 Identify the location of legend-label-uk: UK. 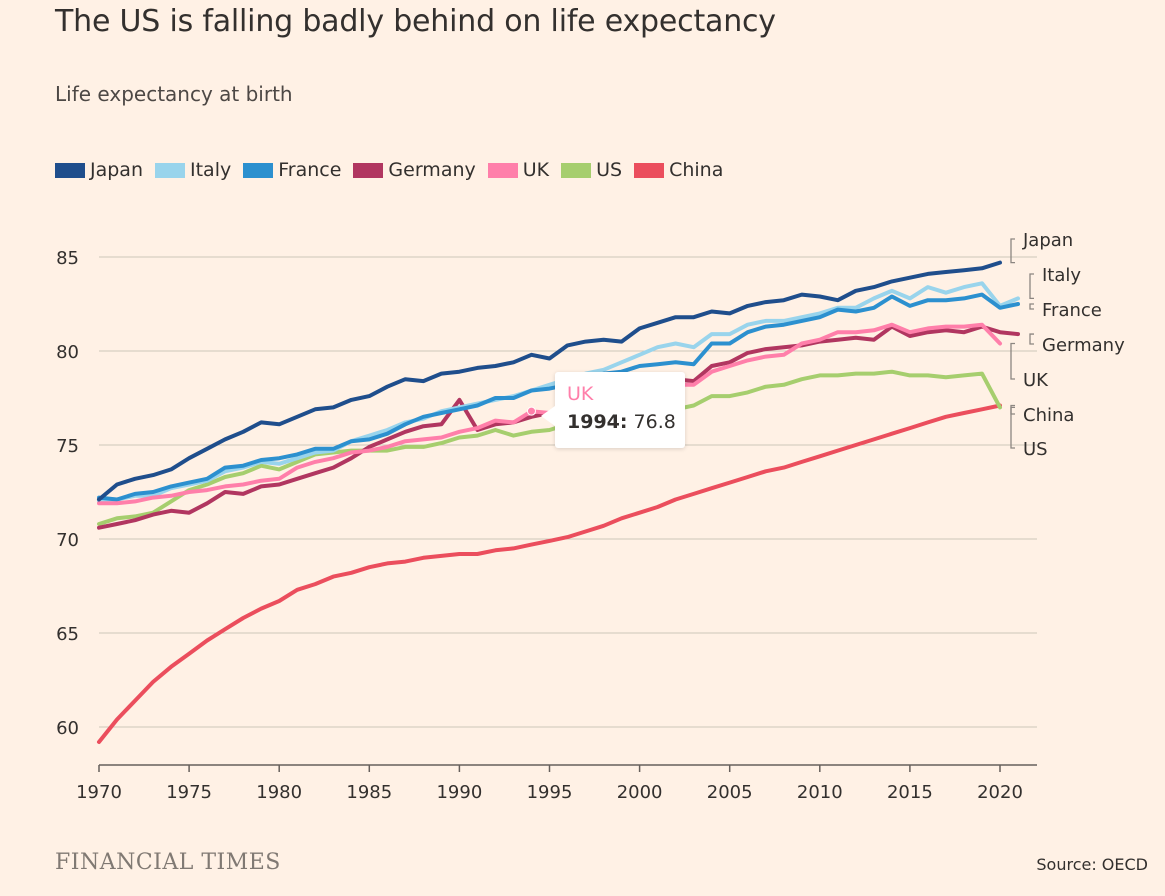
(536, 170).